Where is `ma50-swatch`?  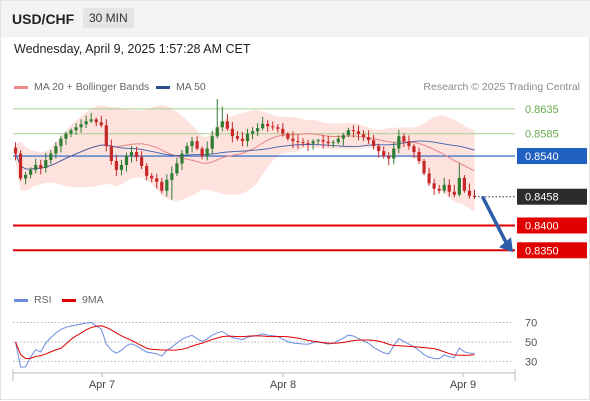
ma50-swatch is located at coordinates (163, 87).